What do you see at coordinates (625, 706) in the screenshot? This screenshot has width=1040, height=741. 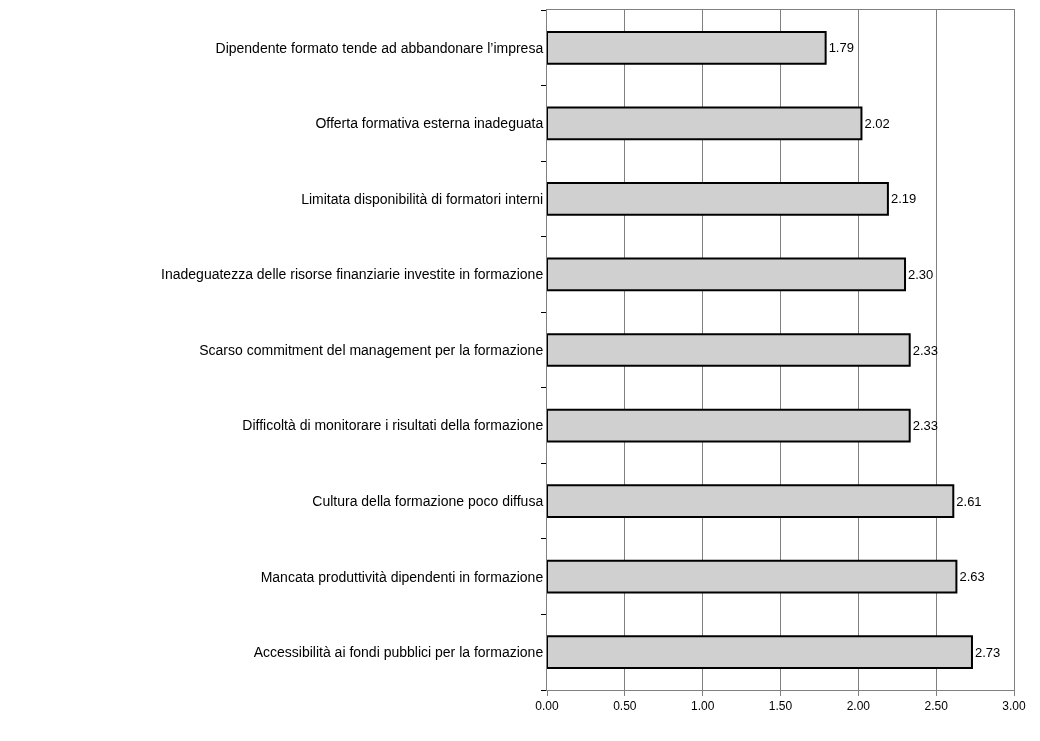 I see `x-tick-label: 0.50` at bounding box center [625, 706].